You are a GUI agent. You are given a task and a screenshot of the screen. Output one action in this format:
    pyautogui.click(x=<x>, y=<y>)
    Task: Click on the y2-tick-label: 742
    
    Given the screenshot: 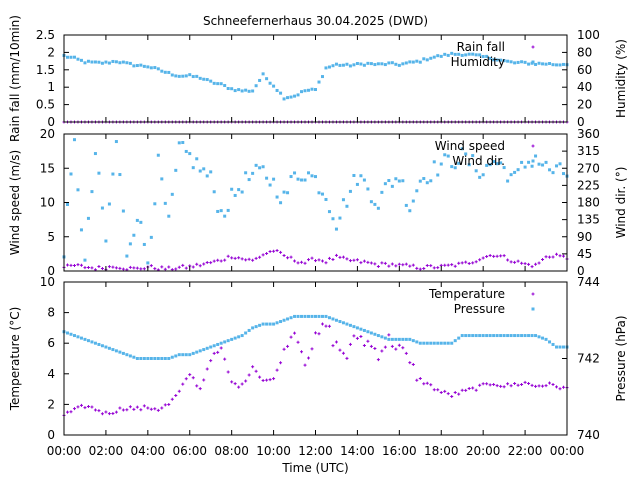 What is the action you would take?
    pyautogui.click(x=588, y=359)
    